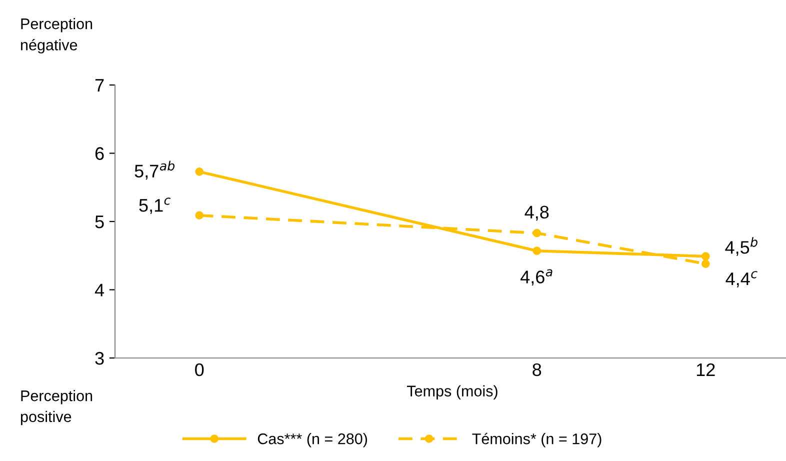 The width and height of the screenshot is (786, 461). I want to click on data-label: 5,7$^{ab}$, so click(154, 170).